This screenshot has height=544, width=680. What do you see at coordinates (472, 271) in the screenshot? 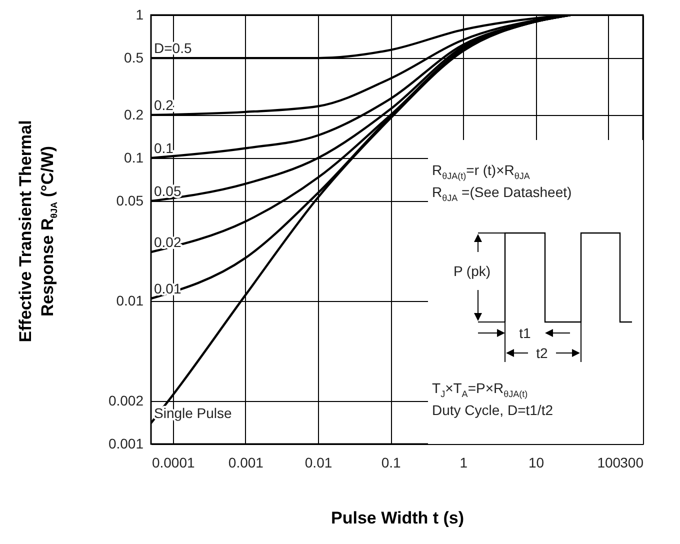
I see `annotation: P (pk)` at bounding box center [472, 271].